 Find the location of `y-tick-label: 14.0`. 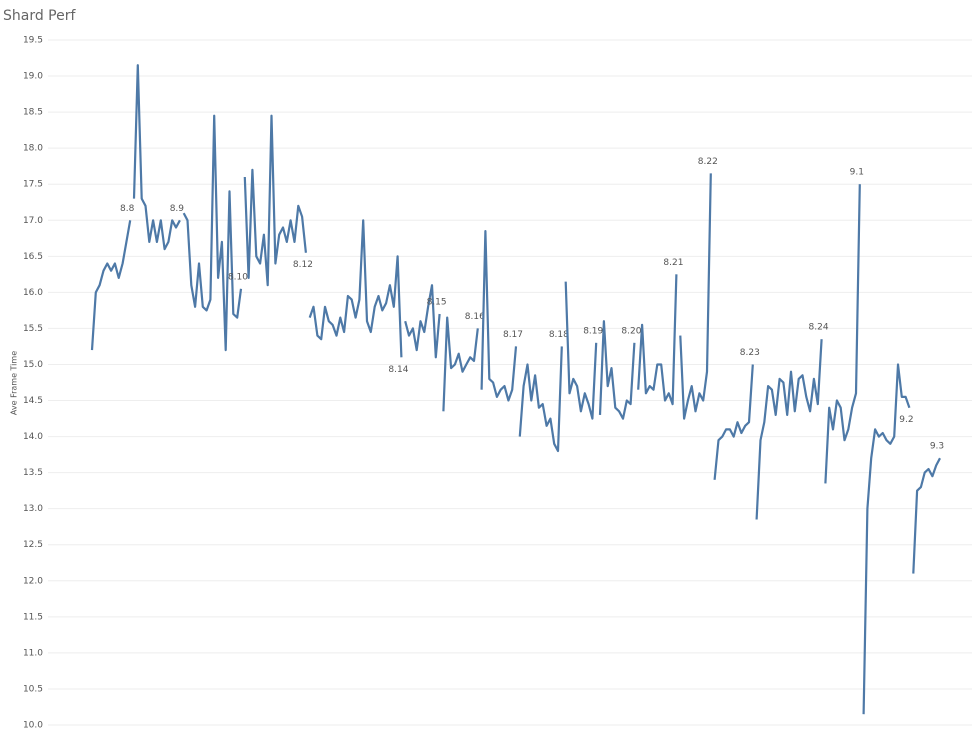

y-tick-label: 14.0 is located at coordinates (33, 437).